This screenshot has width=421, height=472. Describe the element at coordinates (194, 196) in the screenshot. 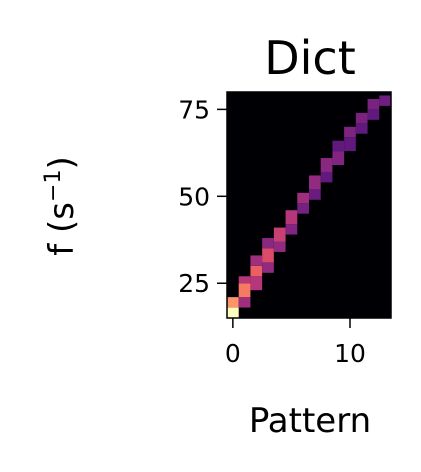

I see `y-tick-label: 50` at that location.